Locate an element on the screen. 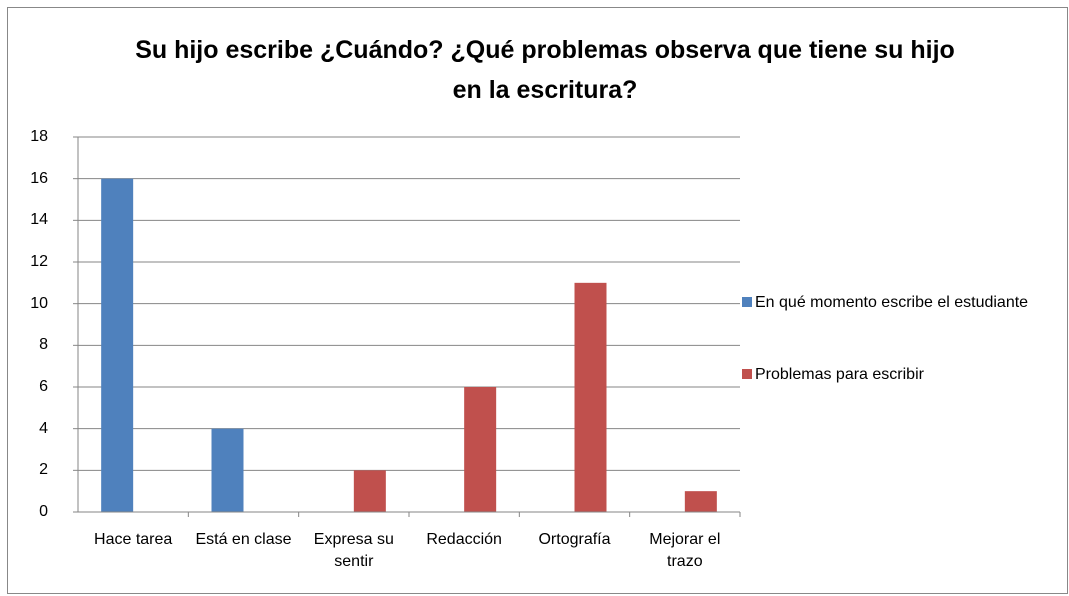  y-tick-label: 18 is located at coordinates (39, 136).